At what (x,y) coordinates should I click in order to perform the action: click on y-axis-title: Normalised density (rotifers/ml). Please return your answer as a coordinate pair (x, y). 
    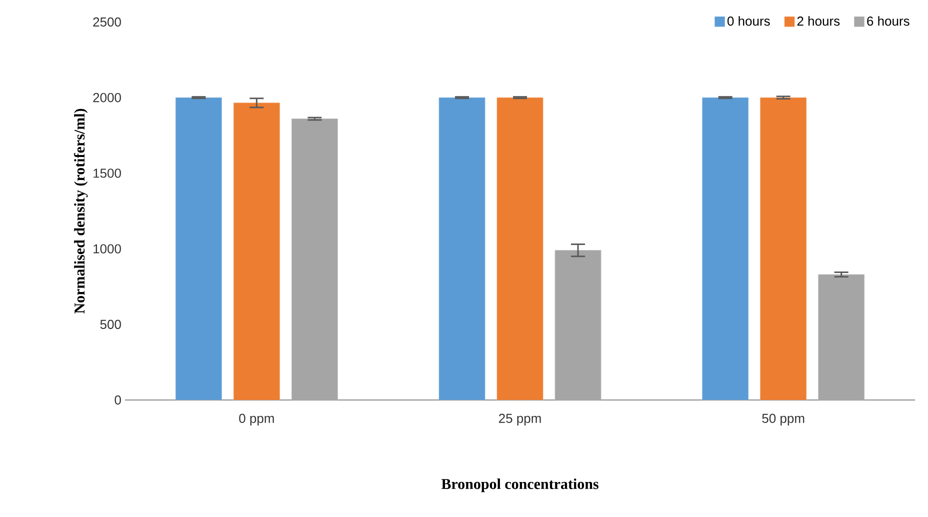
    Looking at the image, I should click on (81, 211).